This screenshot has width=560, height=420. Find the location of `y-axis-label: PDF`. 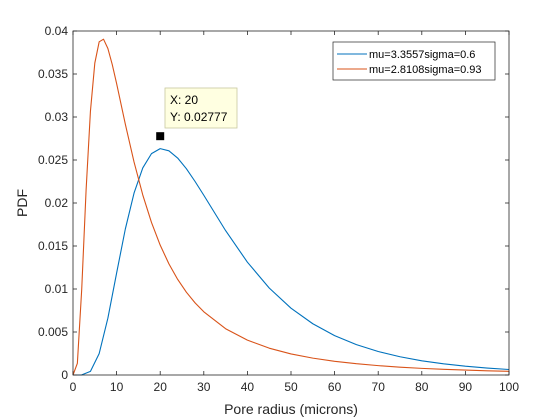

y-axis-label: PDF is located at coordinates (22, 203).